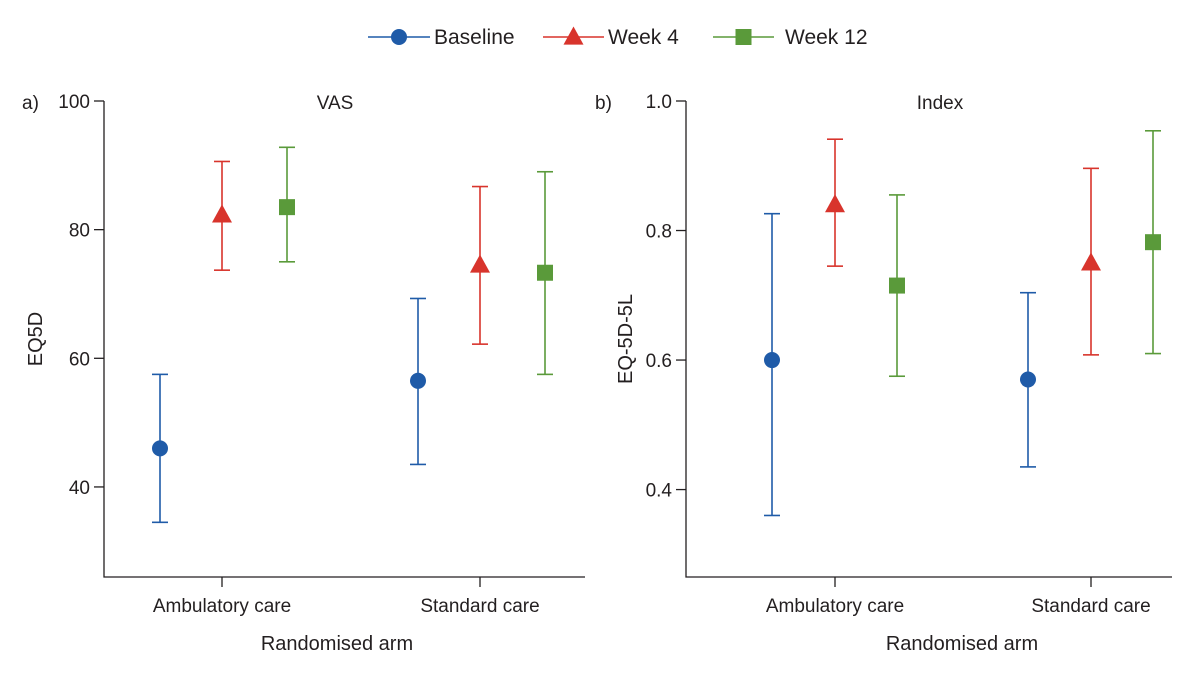 The image size is (1191, 677). I want to click on y-axis-title: EQ-5D-5L, so click(626, 339).